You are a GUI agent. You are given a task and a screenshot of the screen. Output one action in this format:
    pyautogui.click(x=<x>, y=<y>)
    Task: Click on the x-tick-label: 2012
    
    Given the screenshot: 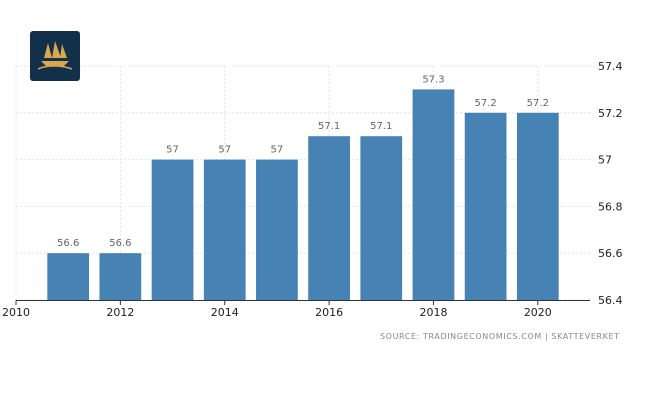 What is the action you would take?
    pyautogui.click(x=120, y=312)
    